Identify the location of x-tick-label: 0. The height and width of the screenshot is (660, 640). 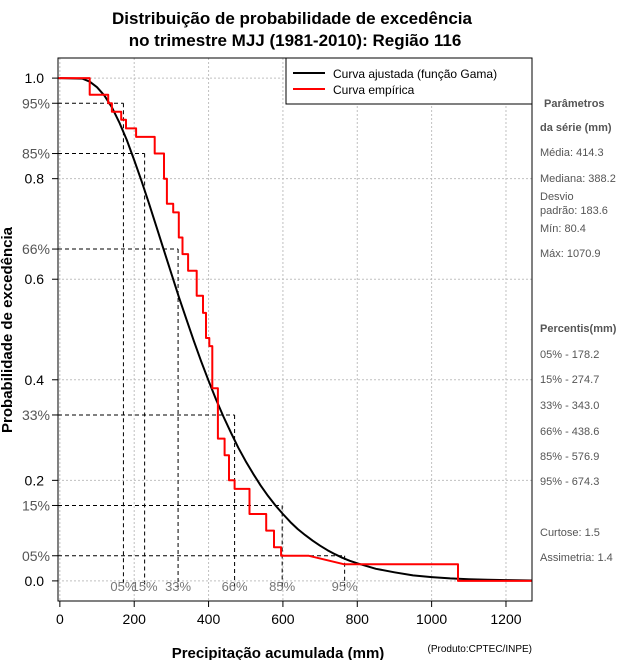
(60, 619).